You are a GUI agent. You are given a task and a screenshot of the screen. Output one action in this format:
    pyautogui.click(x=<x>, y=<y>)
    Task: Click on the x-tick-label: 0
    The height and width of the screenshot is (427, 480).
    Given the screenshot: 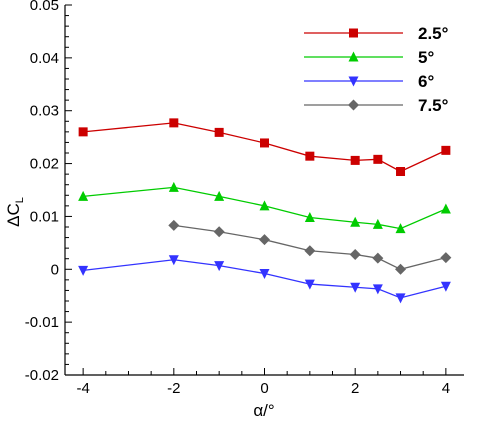 What is the action you would take?
    pyautogui.click(x=264, y=388)
    